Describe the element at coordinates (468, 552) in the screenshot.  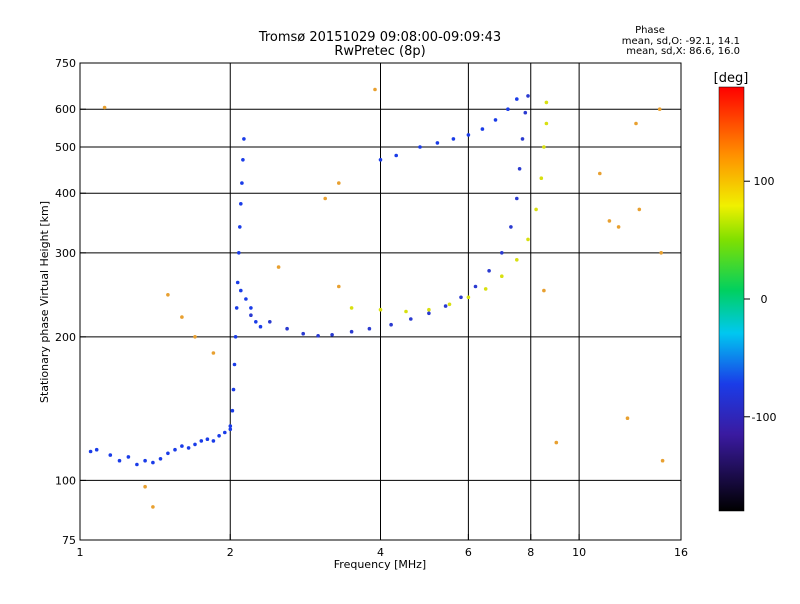
I see `x-tick-label: 6` at that location.